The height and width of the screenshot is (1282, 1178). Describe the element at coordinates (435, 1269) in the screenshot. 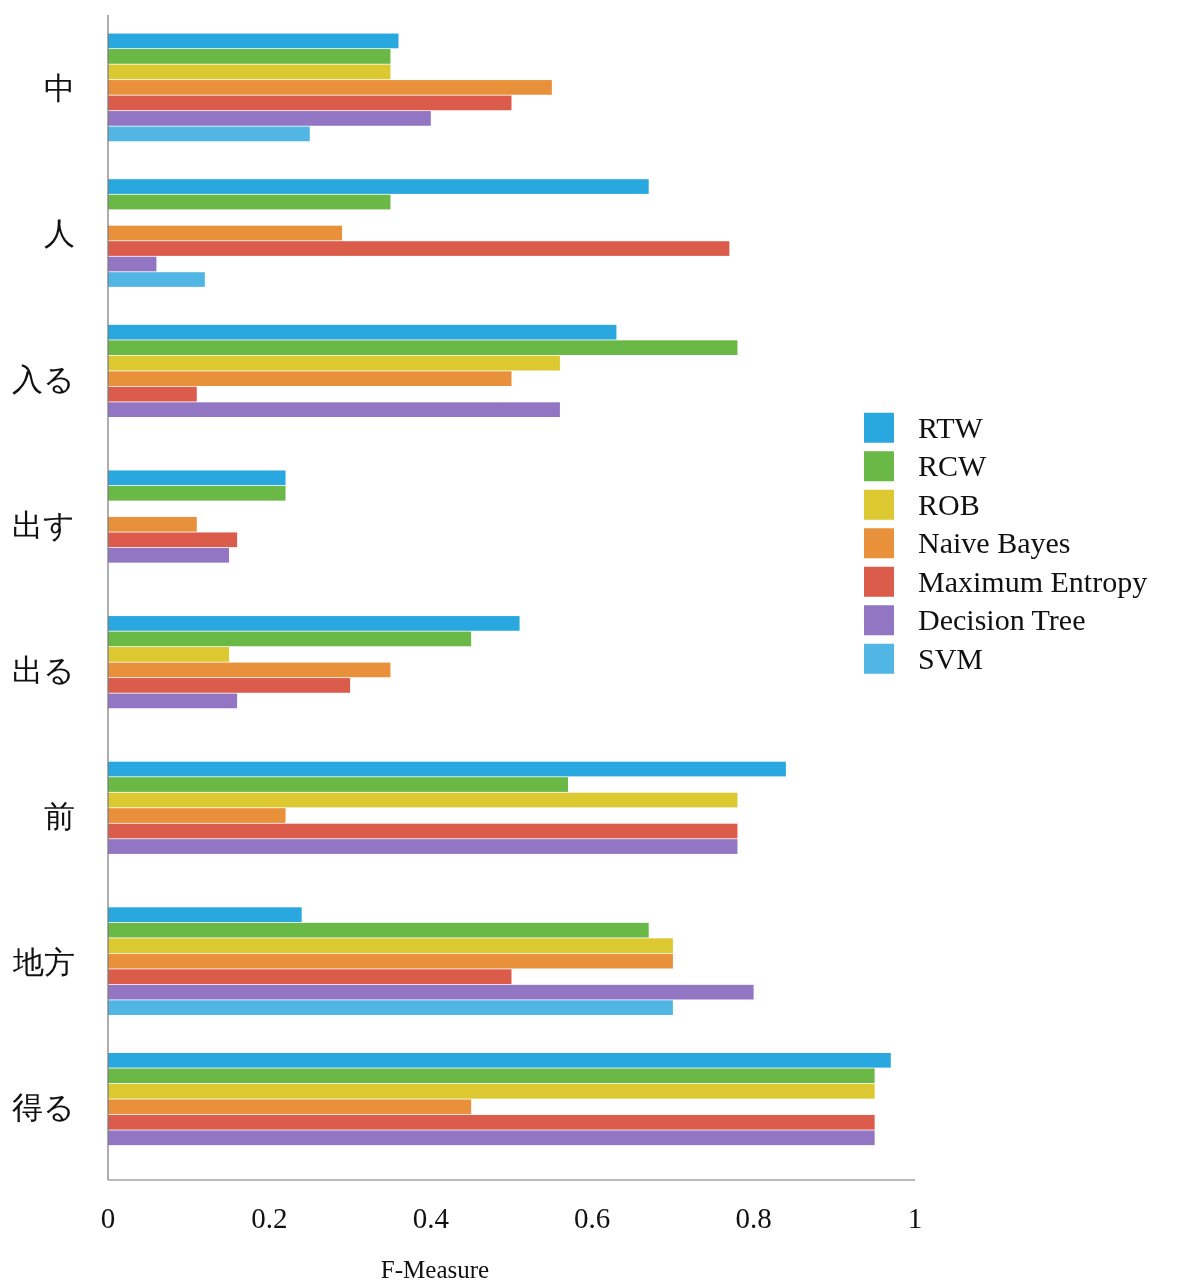

I see `x-axis-title: F-Measure` at that location.